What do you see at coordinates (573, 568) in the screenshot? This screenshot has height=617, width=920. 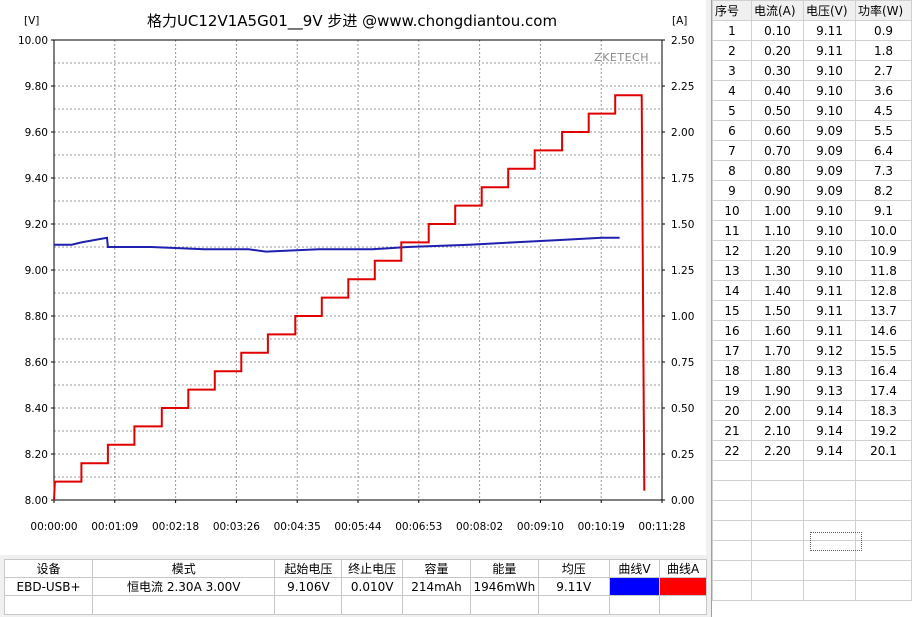 I see `info-header-cell: 均压` at bounding box center [573, 568].